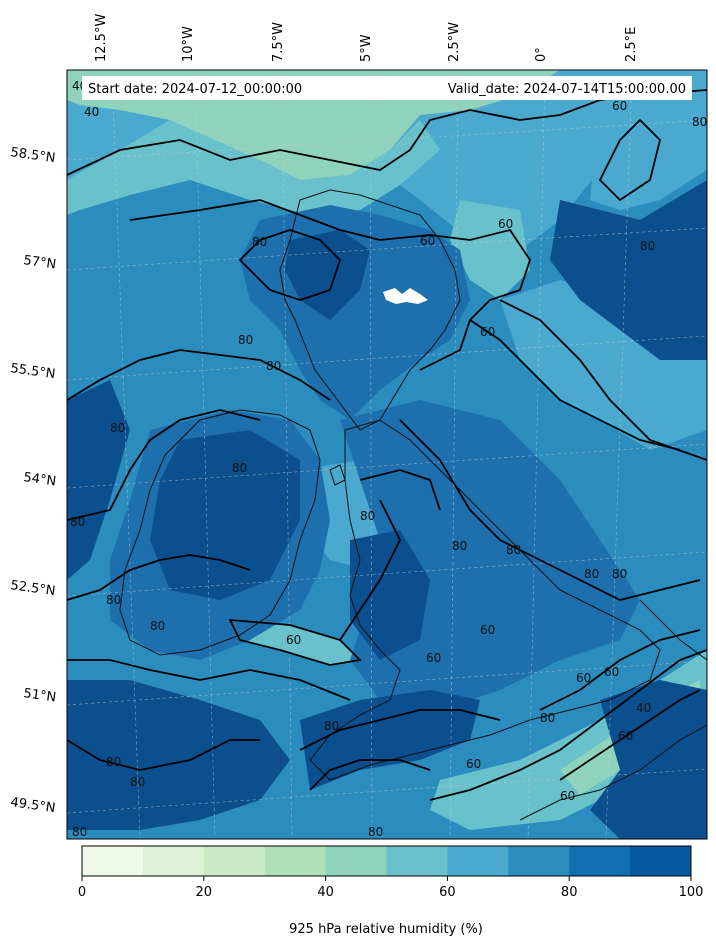 This screenshot has width=716, height=949. I want to click on lat-label: 52.5°N, so click(32, 588).